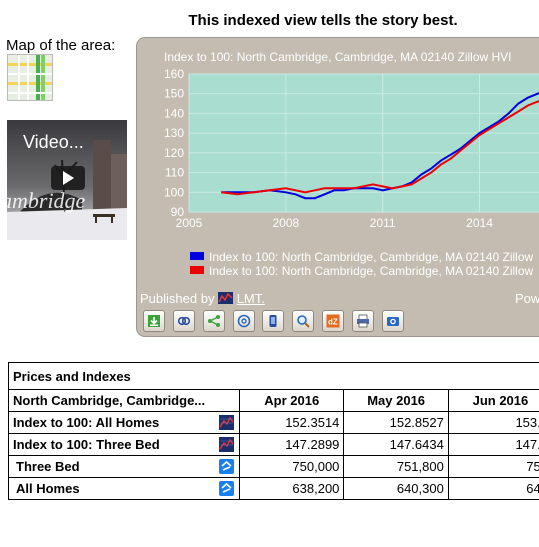 The width and height of the screenshot is (539, 547). I want to click on table-cell: 752, so click(493, 466).